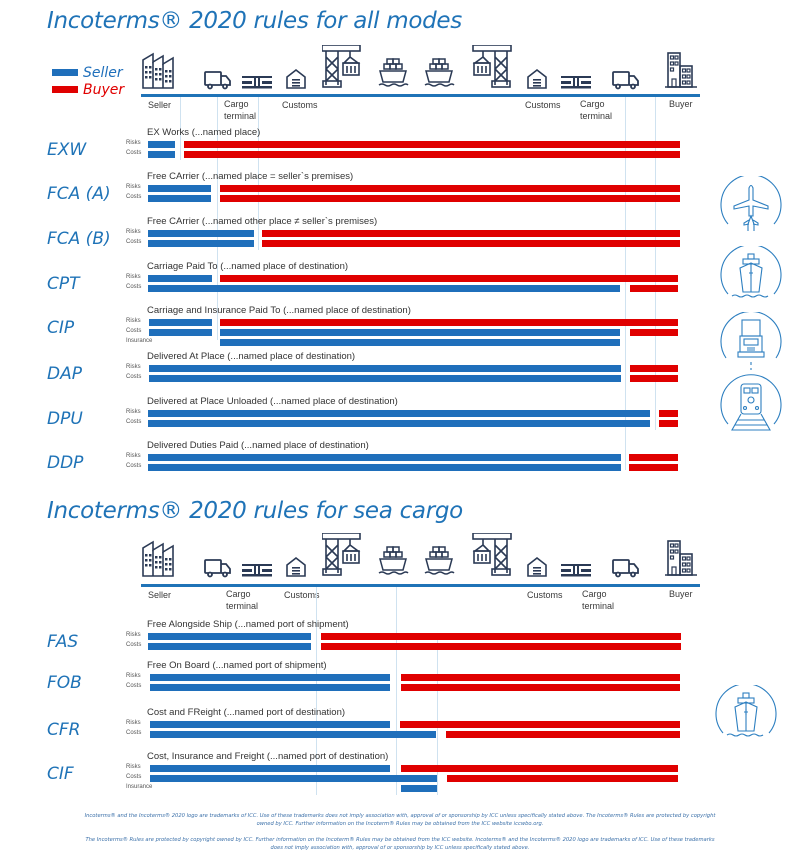  Describe the element at coordinates (67, 150) in the screenshot. I see `term-code: EXW` at that location.